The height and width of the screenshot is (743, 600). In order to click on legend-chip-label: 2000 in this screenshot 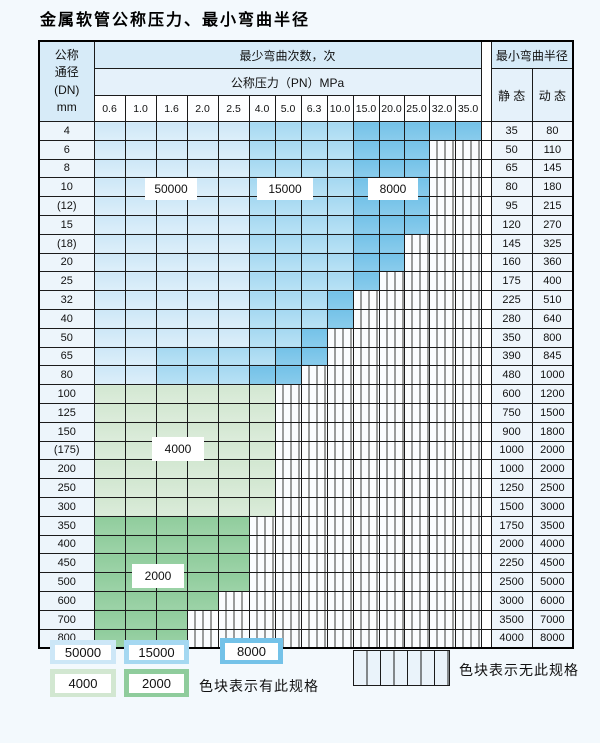, I will do `click(156, 683)`.